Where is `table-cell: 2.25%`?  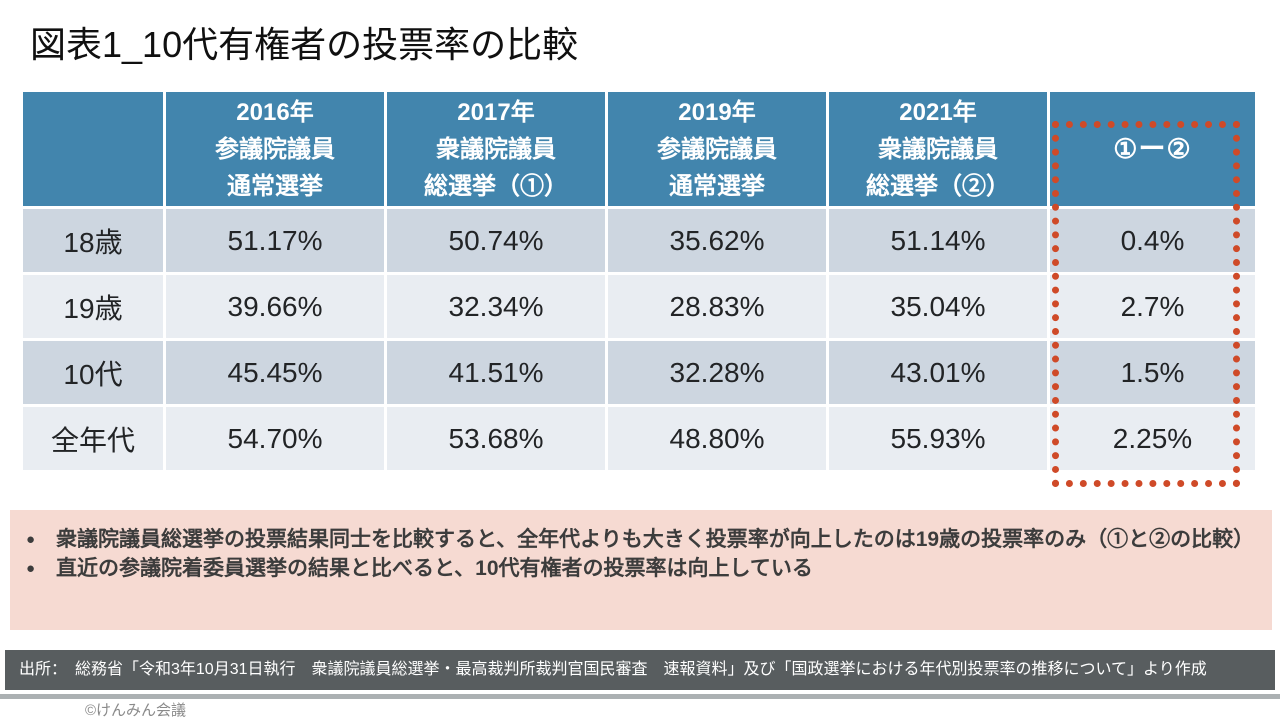 table-cell: 2.25% is located at coordinates (1152, 438).